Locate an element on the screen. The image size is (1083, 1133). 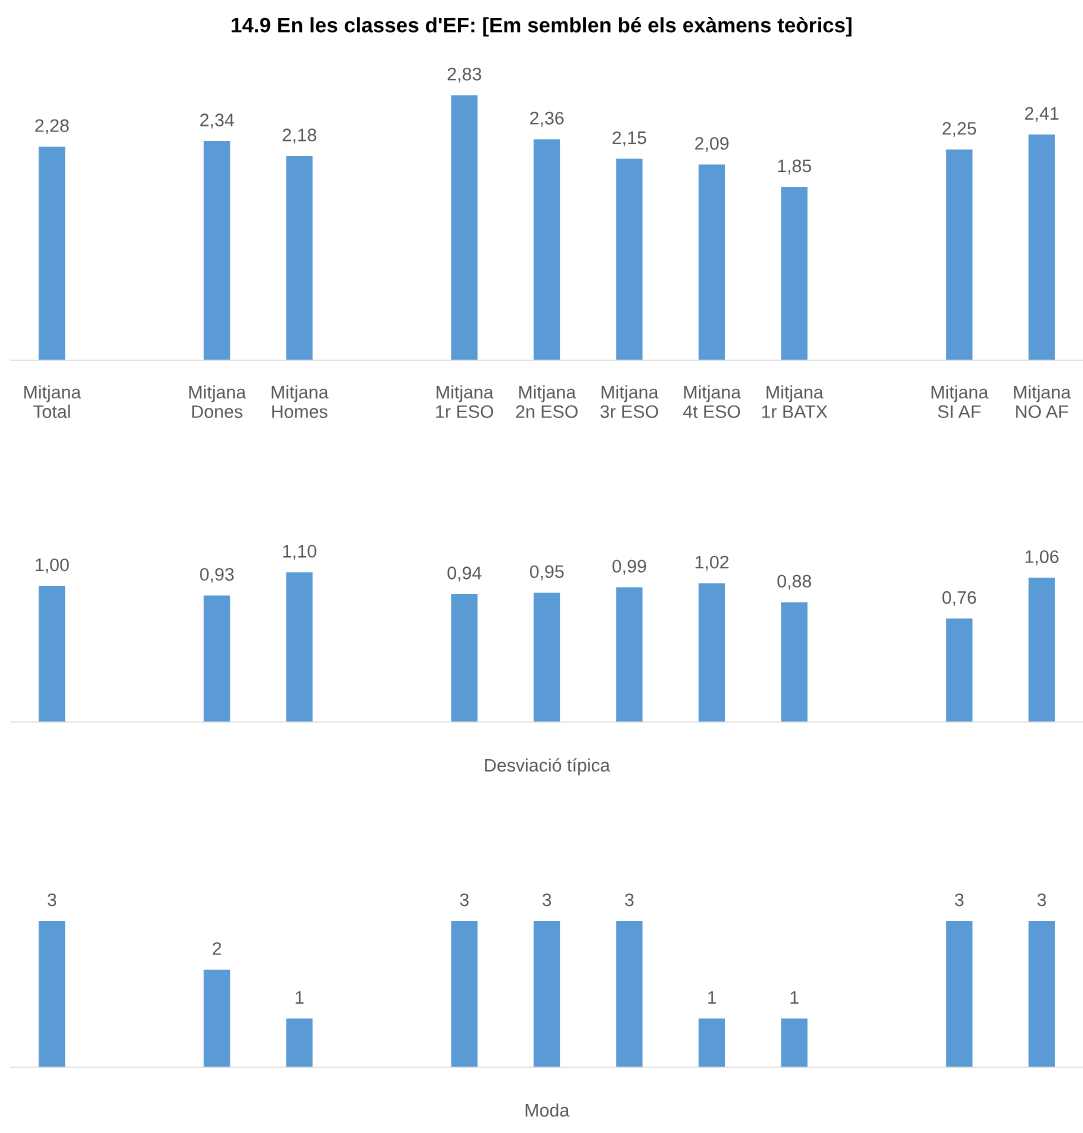
data-label: 0,99 is located at coordinates (629, 567).